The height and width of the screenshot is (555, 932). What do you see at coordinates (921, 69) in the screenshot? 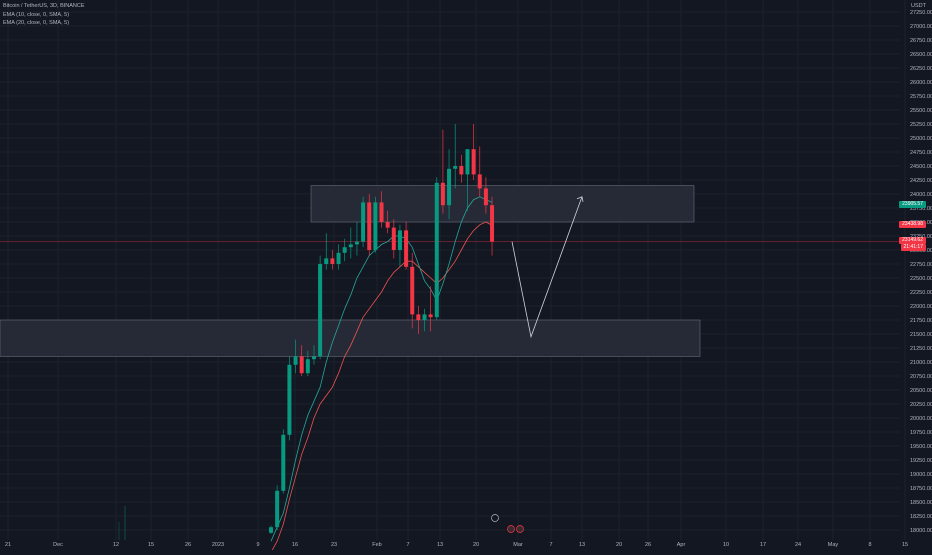
I see `y-axis-tick-label: 26250.00` at bounding box center [921, 69].